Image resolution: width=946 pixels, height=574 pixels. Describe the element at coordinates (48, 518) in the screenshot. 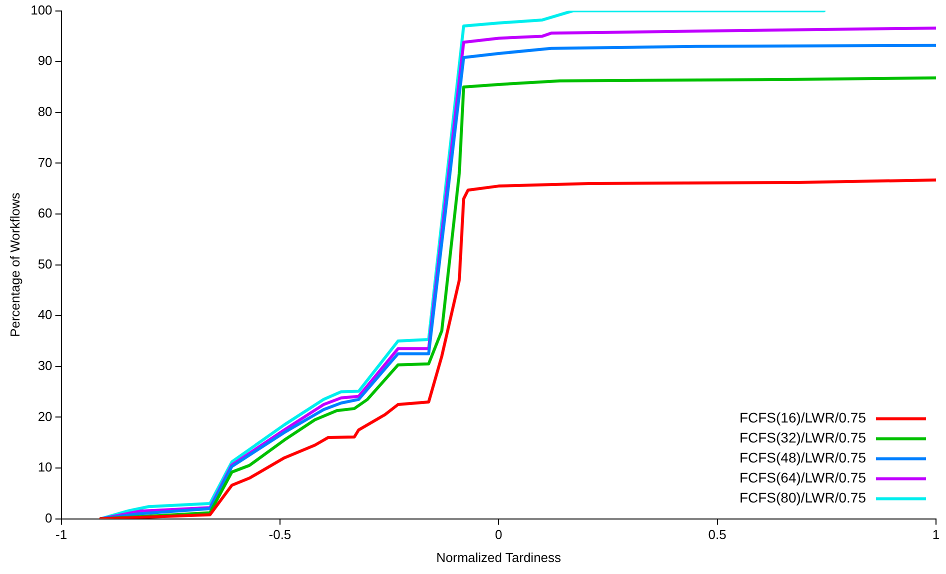

I see `y-tick-label: 0` at that location.